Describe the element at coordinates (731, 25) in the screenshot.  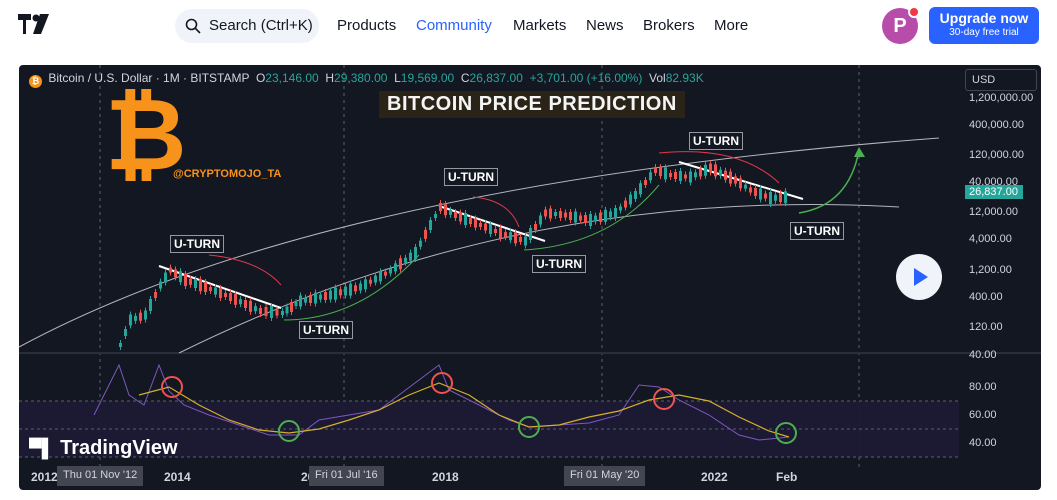
I see `nav-more: More` at that location.